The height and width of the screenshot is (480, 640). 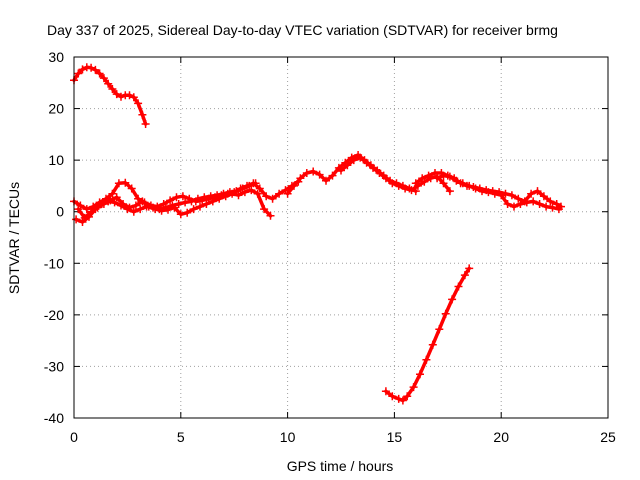 What do you see at coordinates (56, 109) in the screenshot?
I see `y-tick-label: 20` at bounding box center [56, 109].